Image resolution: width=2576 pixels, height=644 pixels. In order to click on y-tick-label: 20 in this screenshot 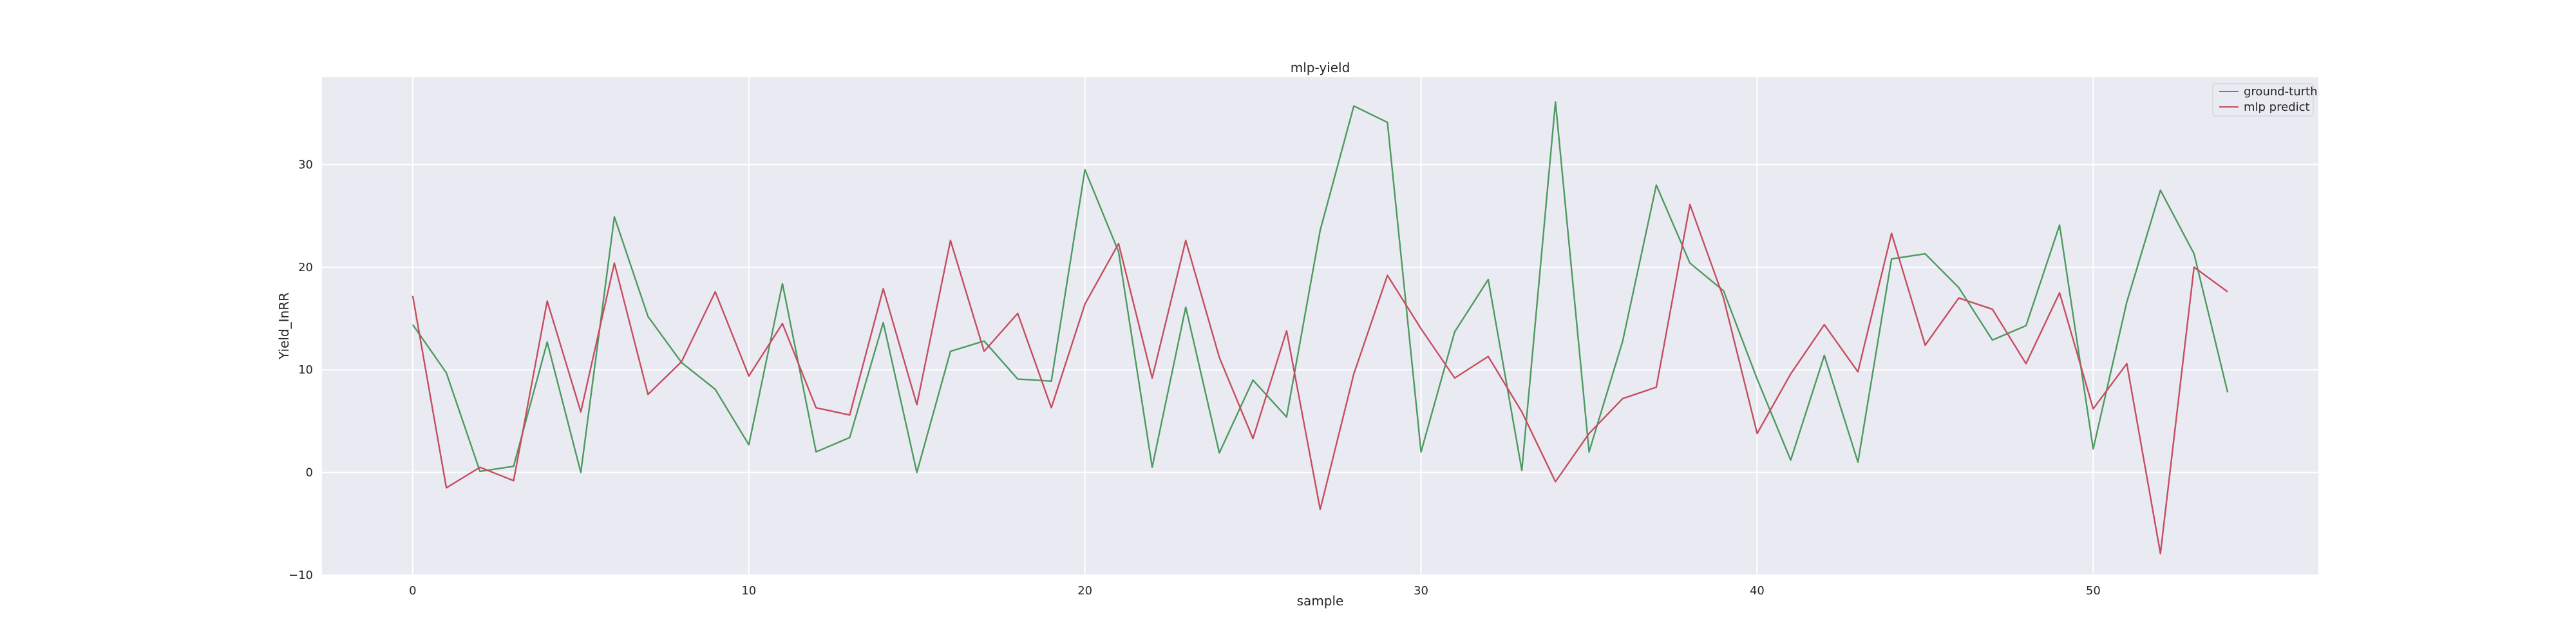, I will do `click(305, 267)`.